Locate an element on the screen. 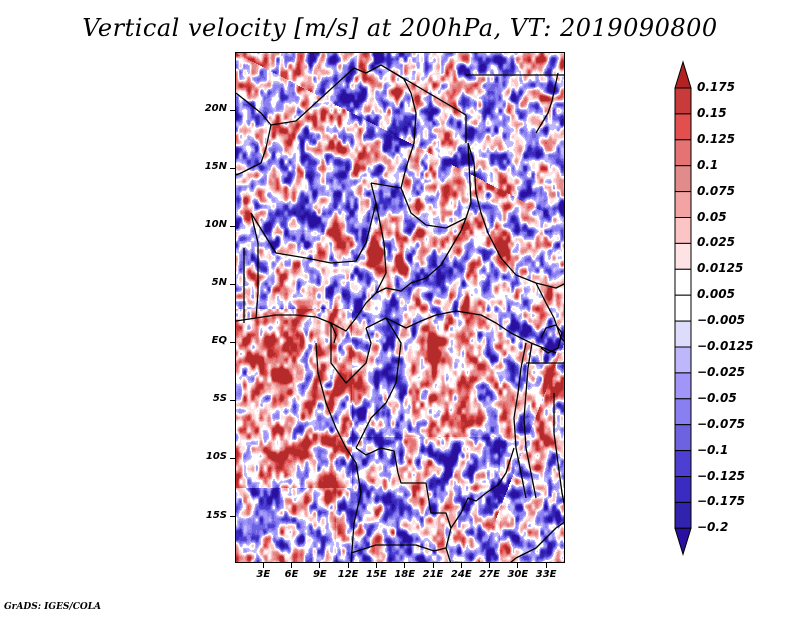 The image size is (800, 618). border-niger-nigeria is located at coordinates (254, 150).